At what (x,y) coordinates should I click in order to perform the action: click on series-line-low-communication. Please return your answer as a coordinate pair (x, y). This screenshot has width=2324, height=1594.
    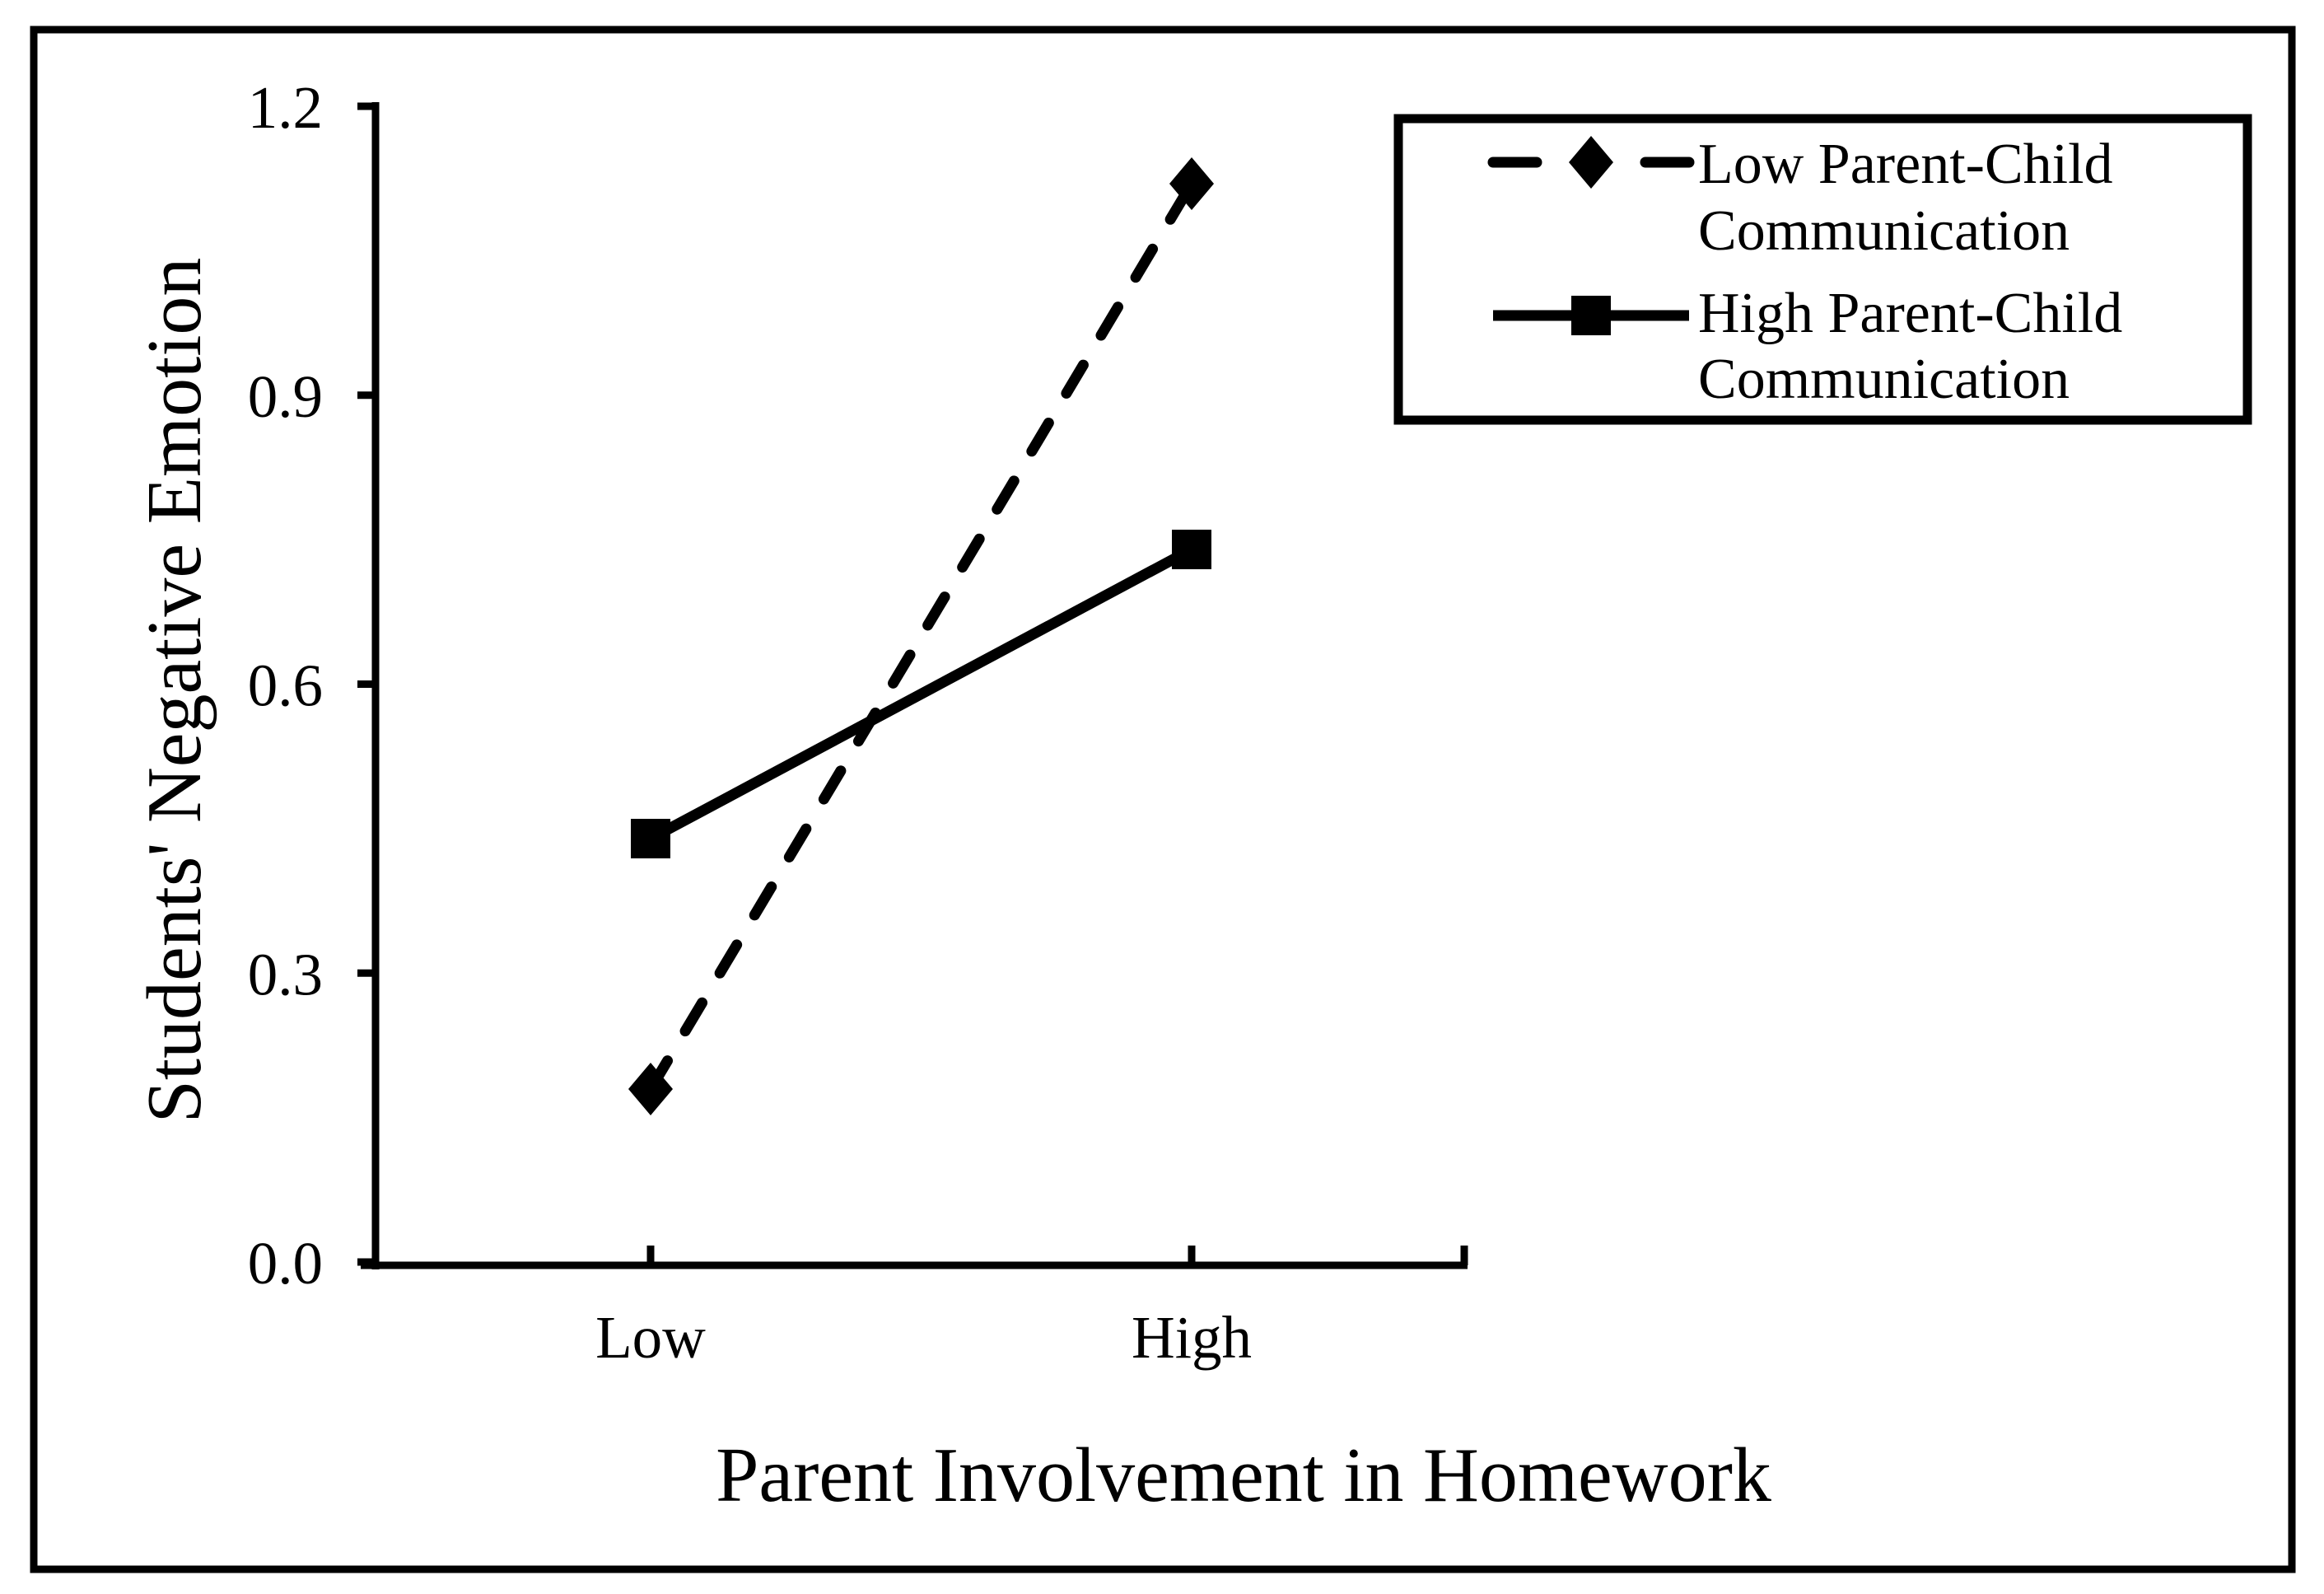
    Looking at the image, I should click on (921, 636).